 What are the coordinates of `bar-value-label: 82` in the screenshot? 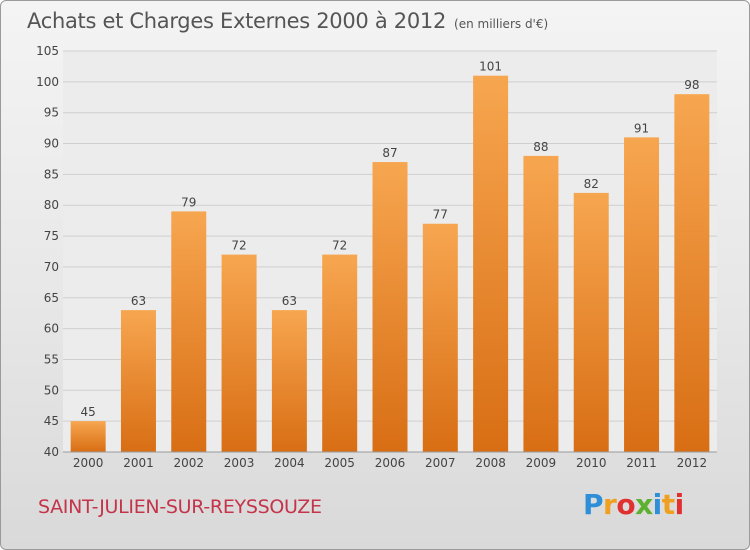 It's located at (591, 184).